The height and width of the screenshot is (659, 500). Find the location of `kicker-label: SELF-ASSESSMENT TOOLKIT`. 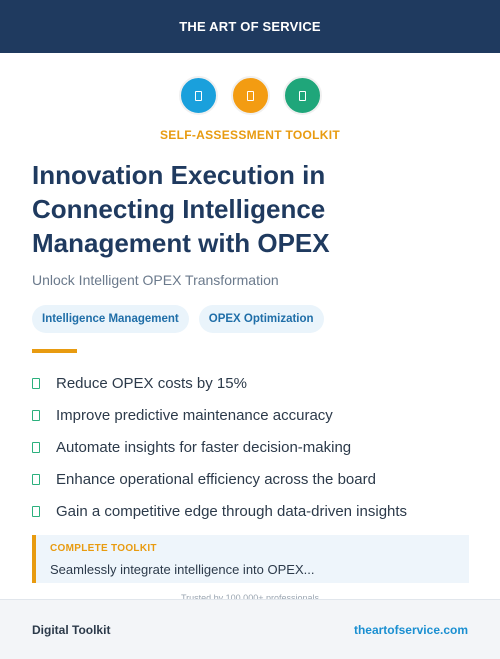

kicker-label: SELF-ASSESSMENT TOOLKIT is located at coordinates (250, 135).